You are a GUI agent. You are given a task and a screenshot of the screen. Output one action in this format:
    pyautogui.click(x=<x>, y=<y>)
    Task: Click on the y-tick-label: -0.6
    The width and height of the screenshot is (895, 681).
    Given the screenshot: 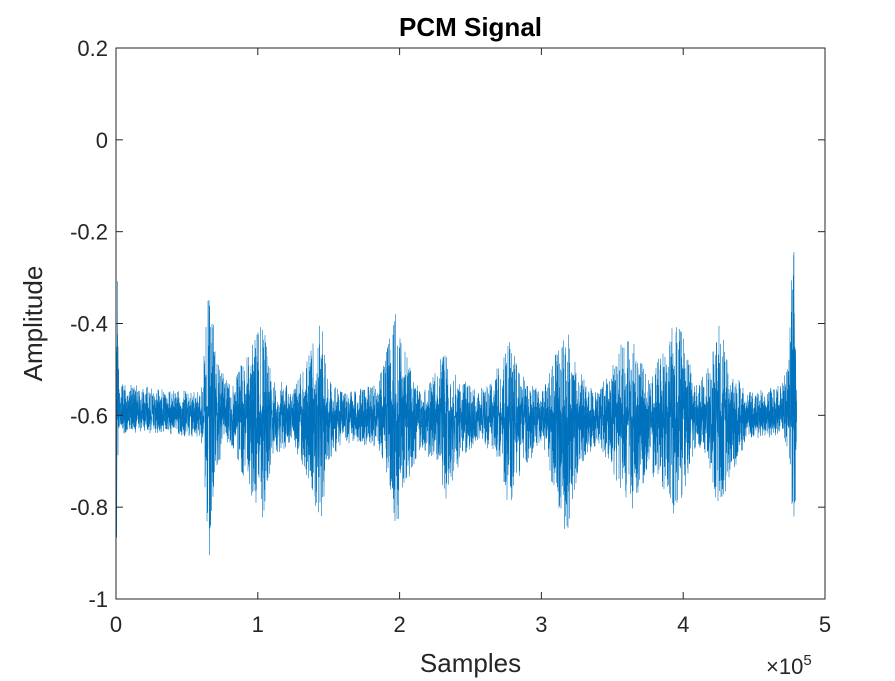 What is the action you would take?
    pyautogui.click(x=89, y=415)
    